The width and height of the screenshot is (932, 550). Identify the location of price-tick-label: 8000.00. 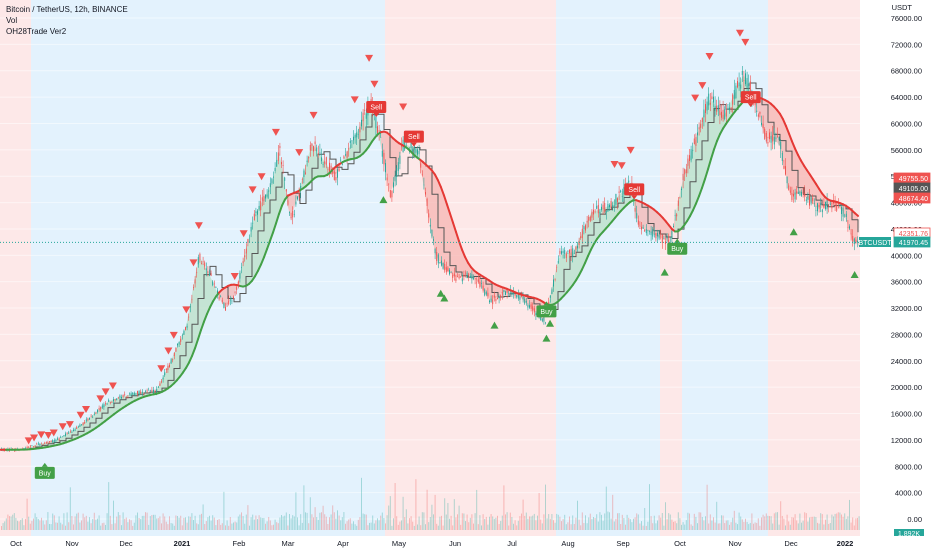
(908, 466).